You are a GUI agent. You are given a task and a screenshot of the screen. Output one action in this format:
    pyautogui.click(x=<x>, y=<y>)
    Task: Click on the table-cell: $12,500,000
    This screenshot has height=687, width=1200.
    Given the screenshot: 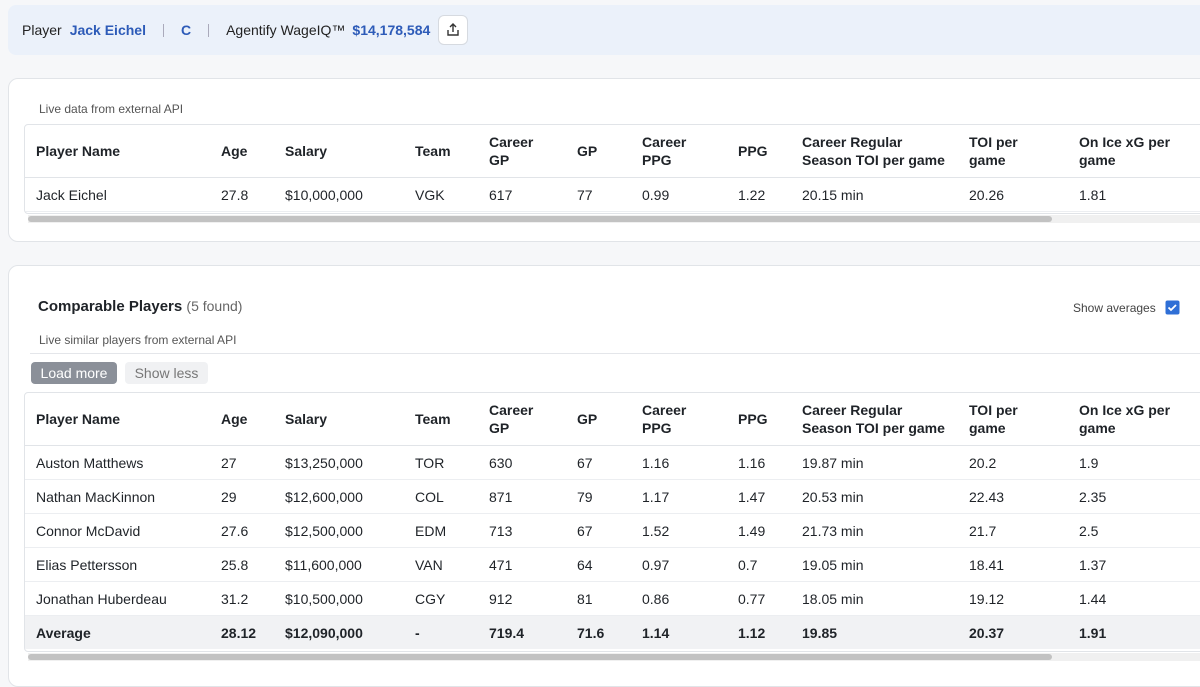 What is the action you would take?
    pyautogui.click(x=339, y=530)
    